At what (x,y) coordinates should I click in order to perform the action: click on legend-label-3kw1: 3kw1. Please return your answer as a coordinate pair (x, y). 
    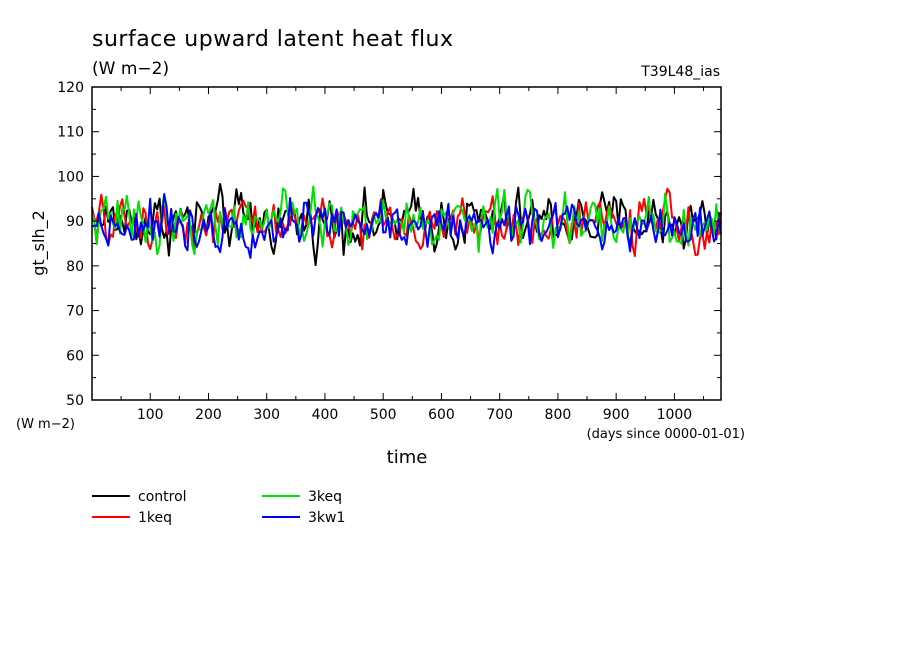
    Looking at the image, I should click on (326, 518).